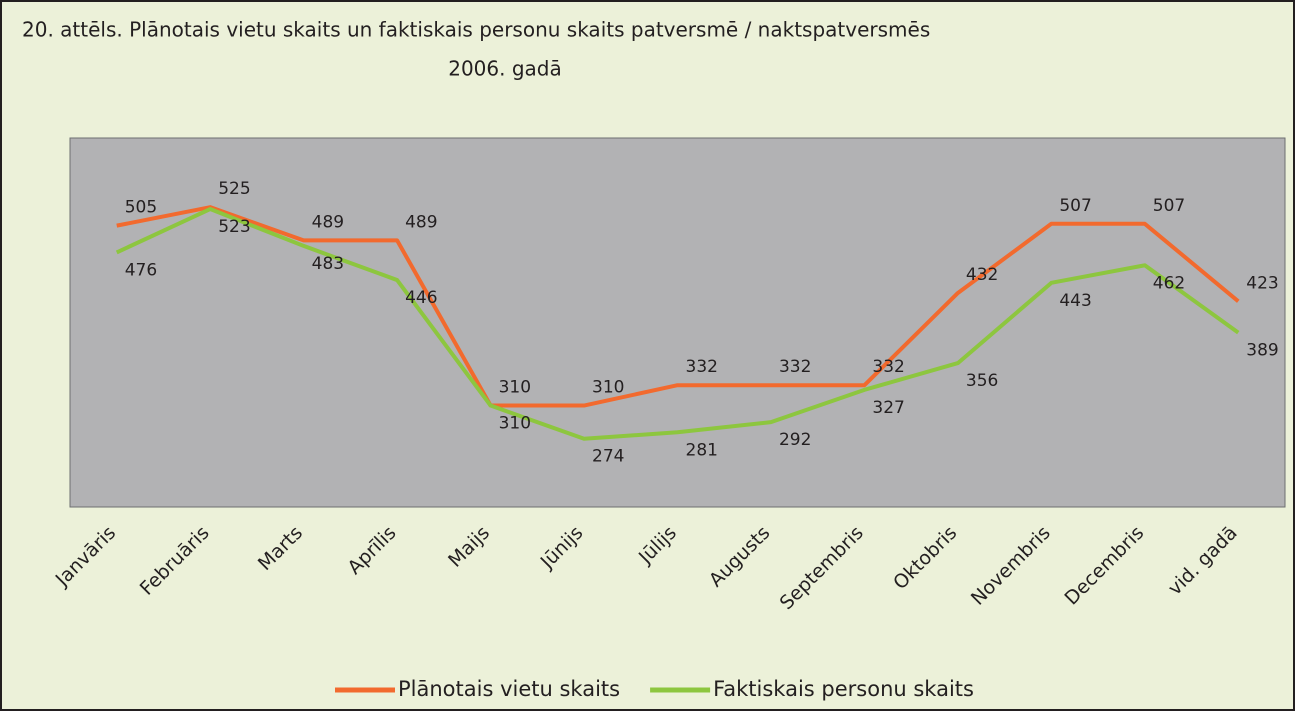  What do you see at coordinates (505, 69) in the screenshot?
I see `chart-subtitle: 2006. gadā` at bounding box center [505, 69].